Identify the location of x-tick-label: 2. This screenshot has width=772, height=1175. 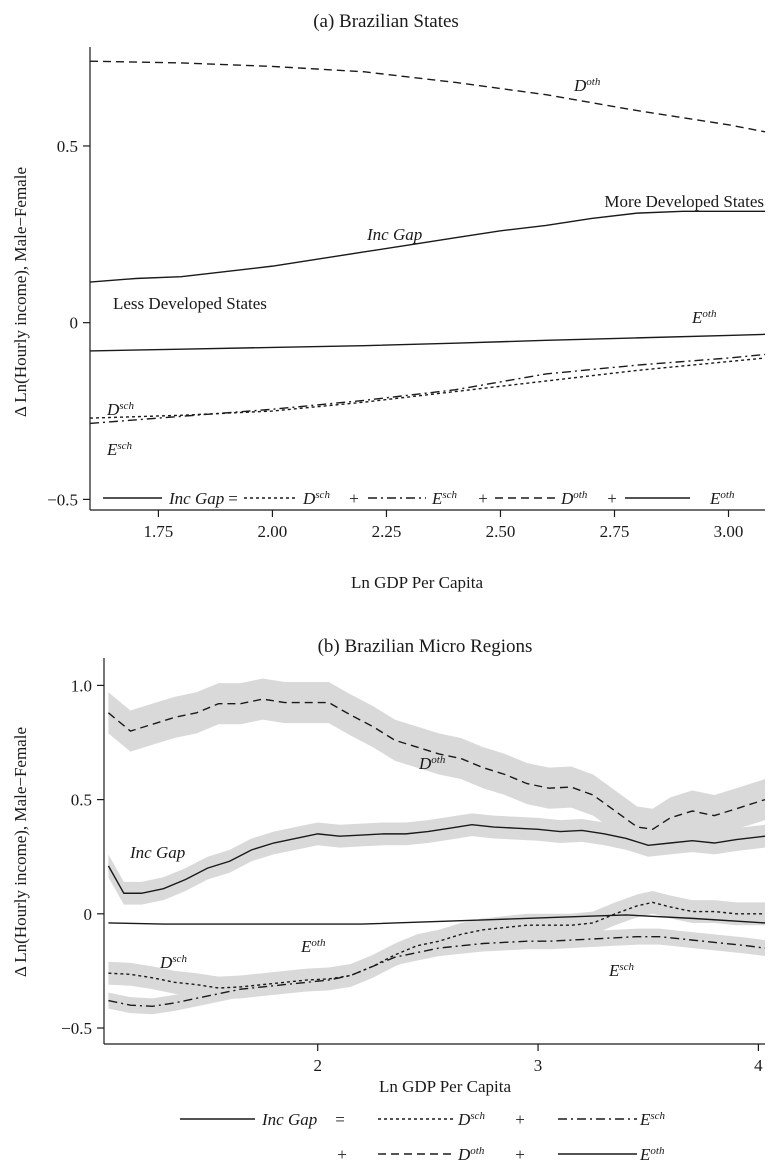
(317, 1065).